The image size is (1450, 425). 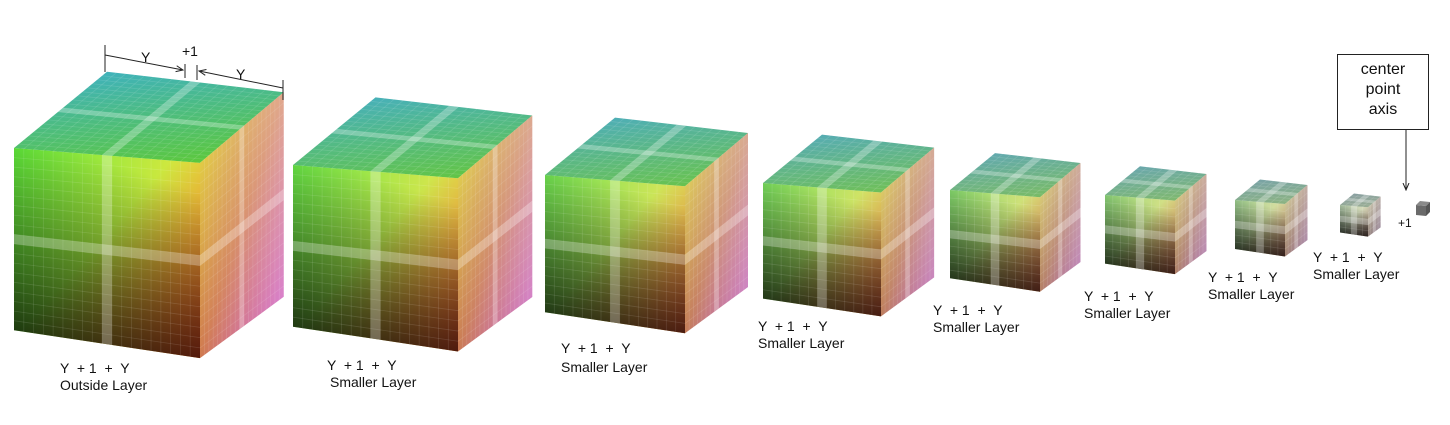 I want to click on layer-label: Y + 1 + Y Smaller Layer, so click(x=372, y=373).